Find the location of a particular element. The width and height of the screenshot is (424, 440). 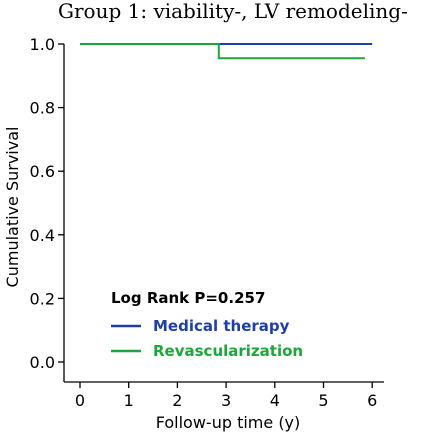

y-axis-ticks: 0.0 0.2 0.4 0.6 0.8 1.0 is located at coordinates (47, 203).